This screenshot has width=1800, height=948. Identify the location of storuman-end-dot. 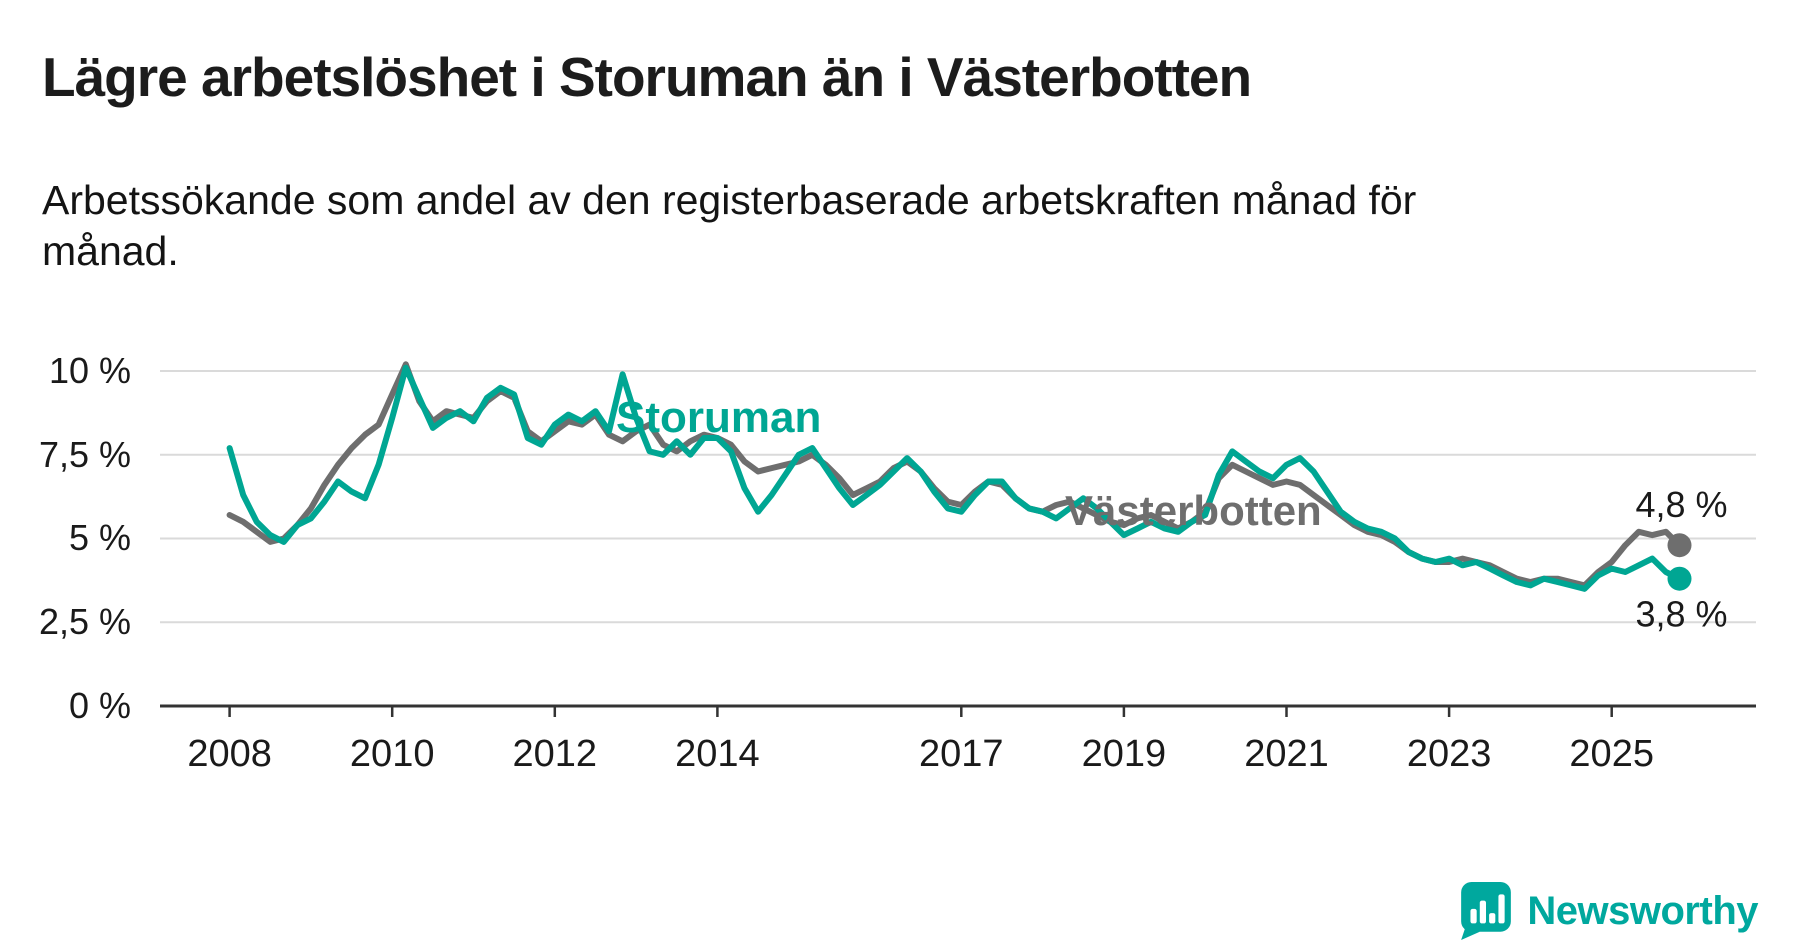
(1679, 578).